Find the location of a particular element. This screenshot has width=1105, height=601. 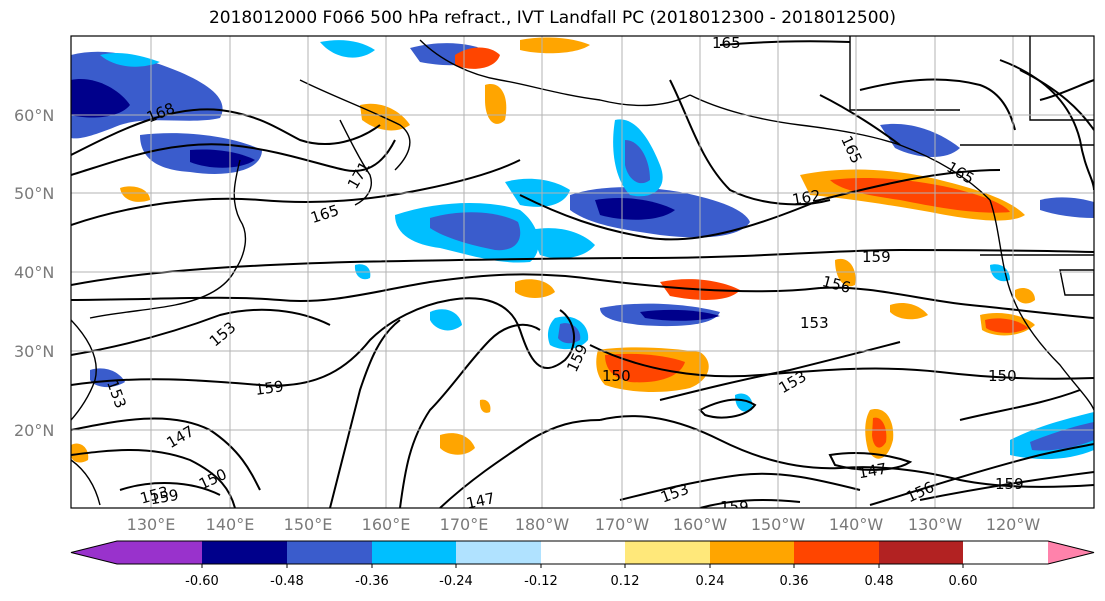

lon-tick-label: 130°E is located at coordinates (151, 524).